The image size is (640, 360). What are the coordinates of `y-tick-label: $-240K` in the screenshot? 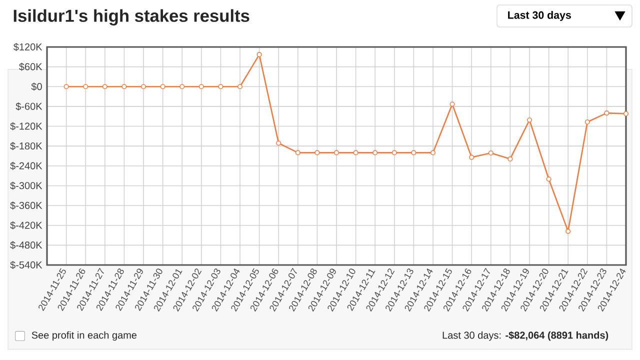 It's located at (26, 166).